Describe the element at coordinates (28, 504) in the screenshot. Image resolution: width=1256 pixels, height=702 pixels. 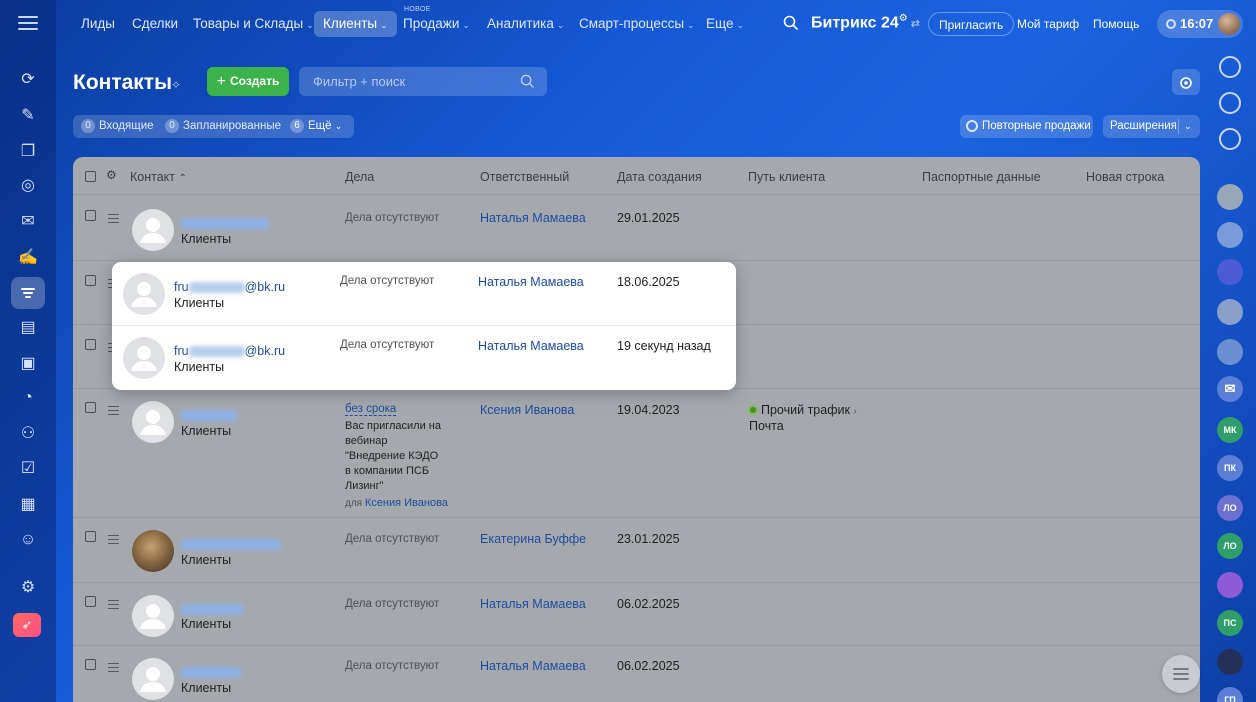
I see `planner-icon: ▦` at that location.